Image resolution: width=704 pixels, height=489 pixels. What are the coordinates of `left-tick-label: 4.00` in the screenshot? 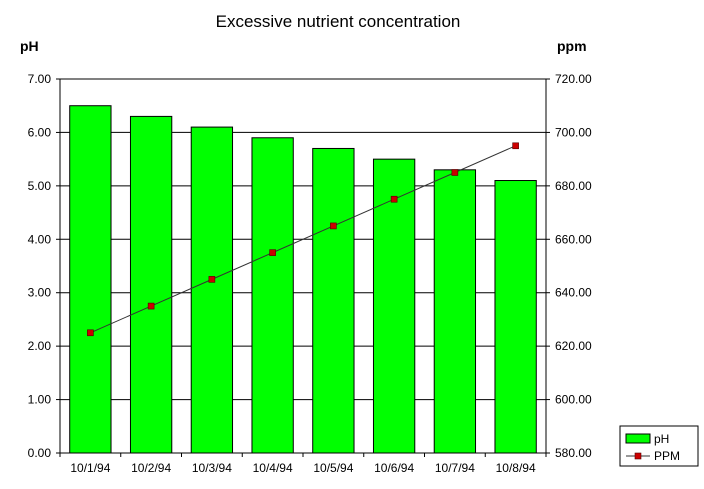 It's located at (40, 239).